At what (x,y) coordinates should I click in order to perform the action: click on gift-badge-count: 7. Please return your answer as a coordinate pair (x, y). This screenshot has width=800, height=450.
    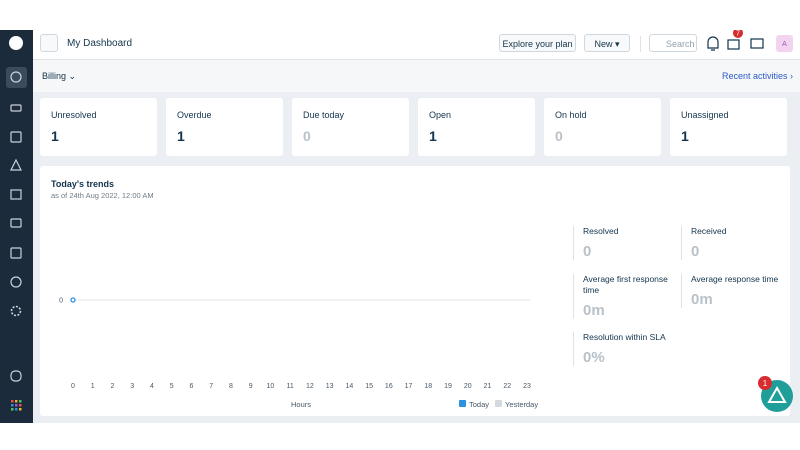
    Looking at the image, I should click on (738, 34).